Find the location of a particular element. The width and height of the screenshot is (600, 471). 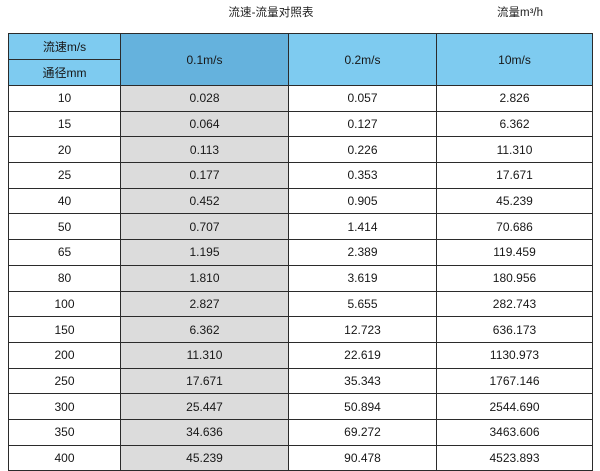

cell-flow-value-2: 1130.973 is located at coordinates (514, 355).